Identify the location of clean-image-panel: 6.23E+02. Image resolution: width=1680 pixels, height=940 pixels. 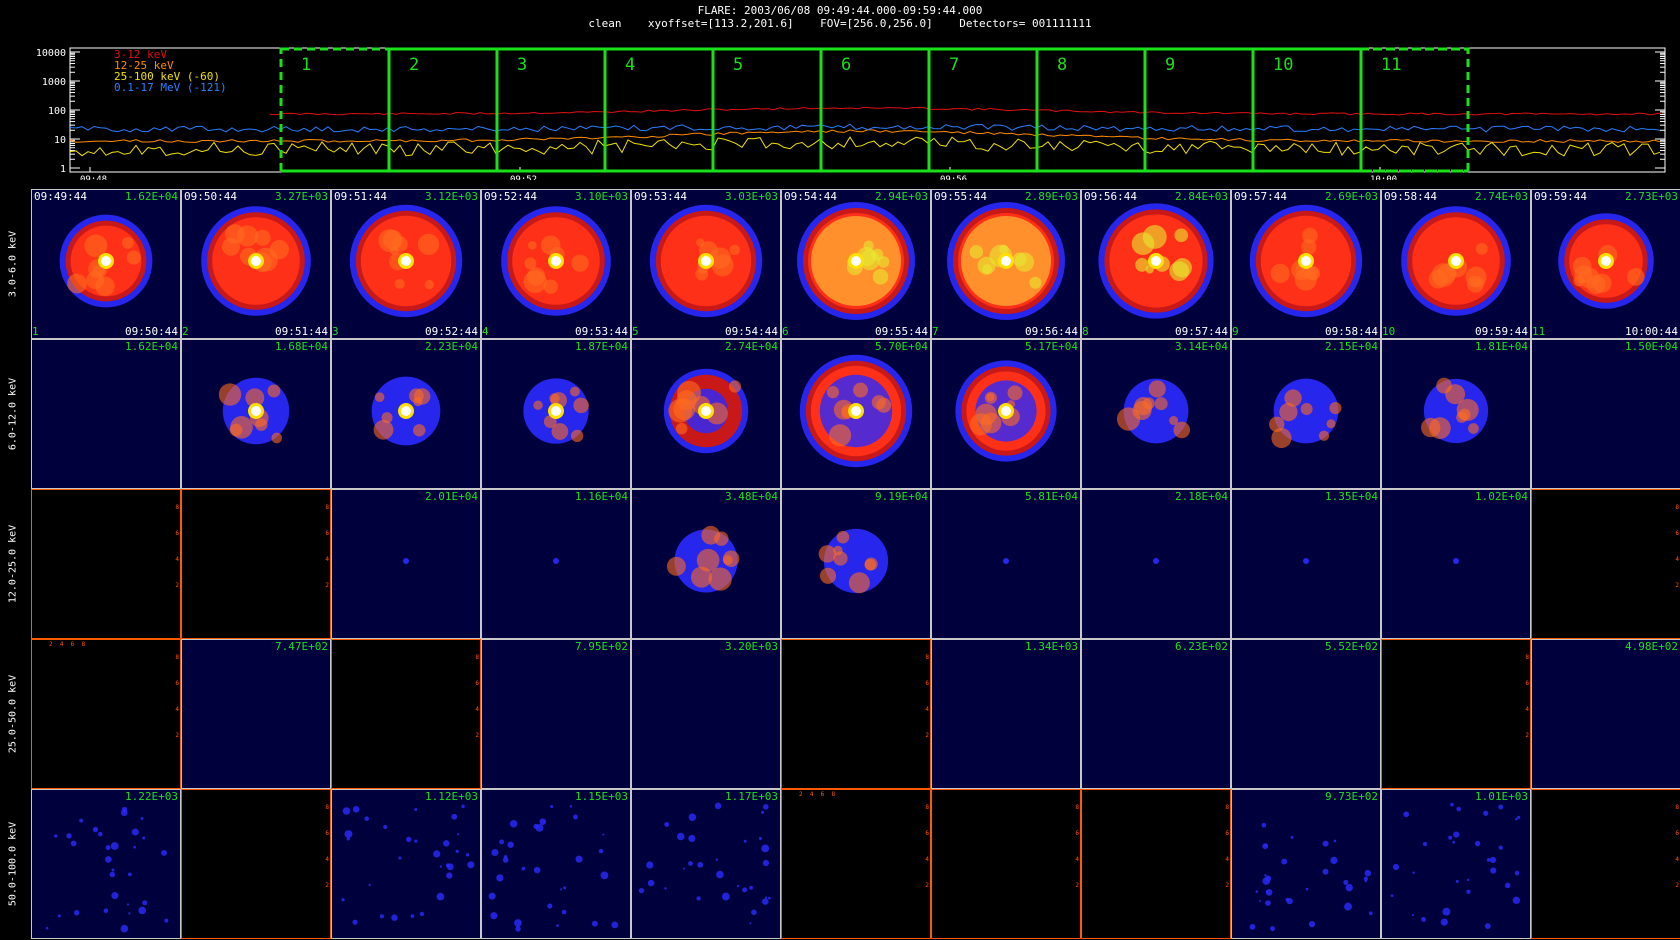
(1156, 714).